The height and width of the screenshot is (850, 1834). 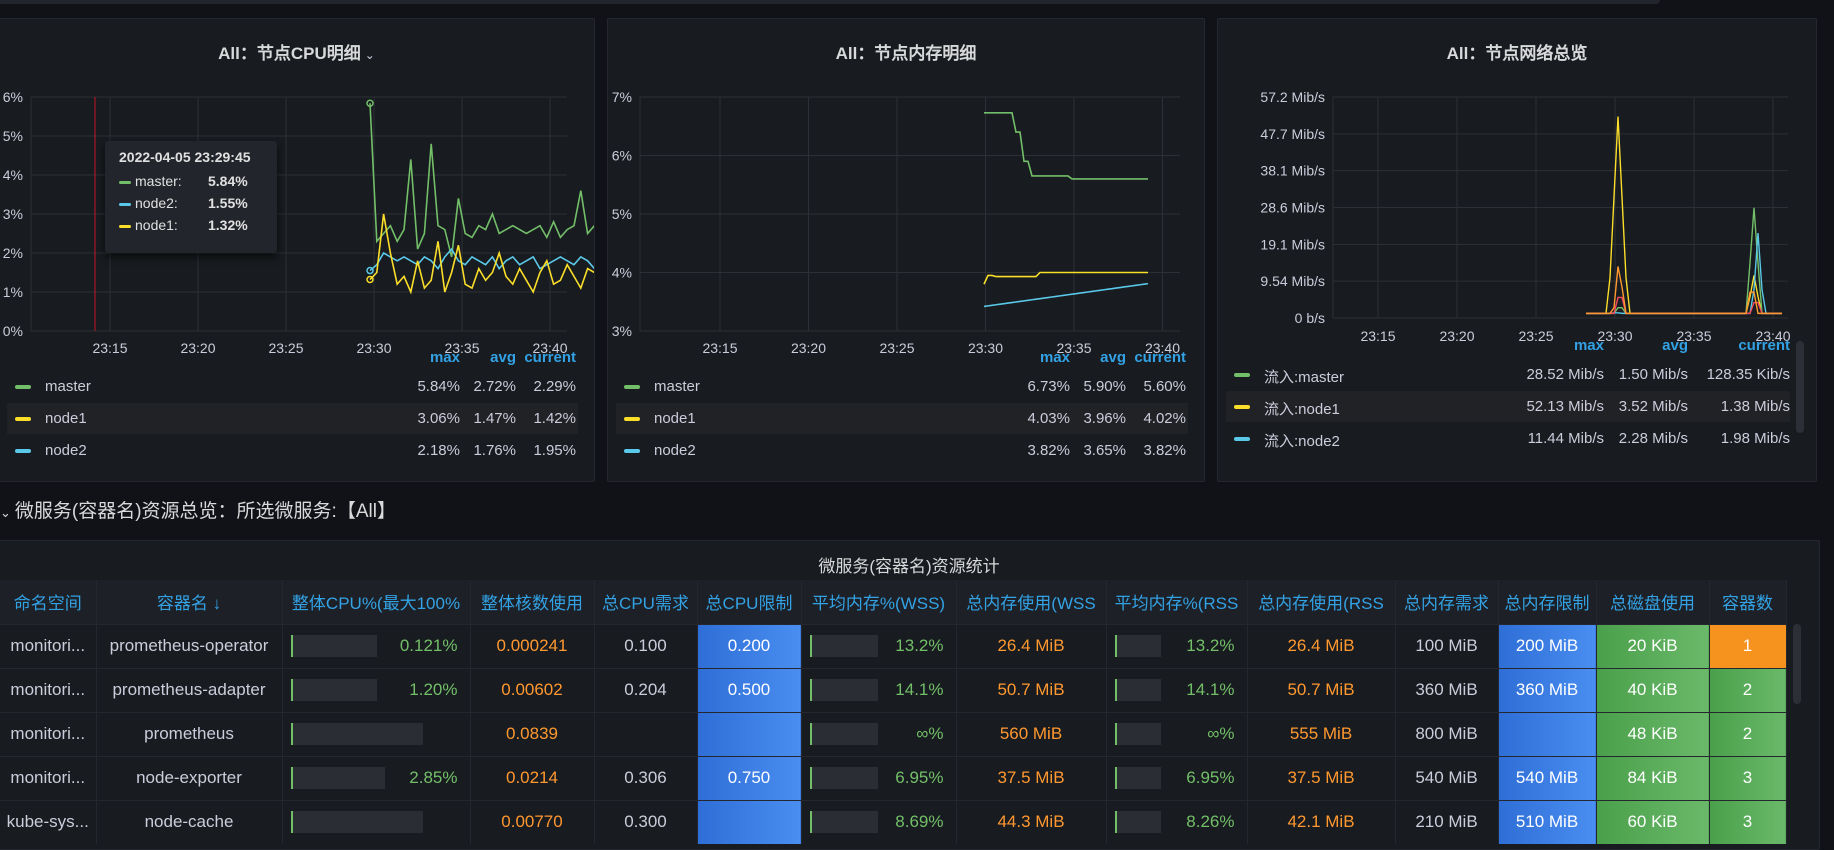 What do you see at coordinates (158, 181) in the screenshot?
I see `tooltip-name: master:` at bounding box center [158, 181].